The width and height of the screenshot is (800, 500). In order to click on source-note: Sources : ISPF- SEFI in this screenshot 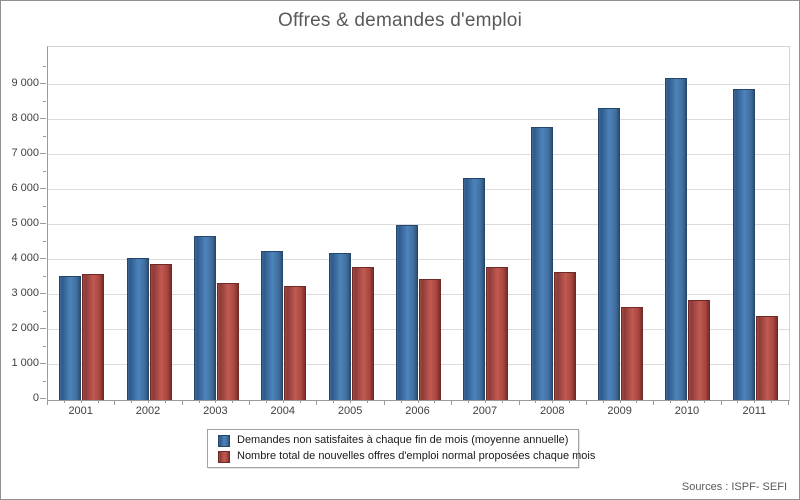, I will do `click(734, 487)`.